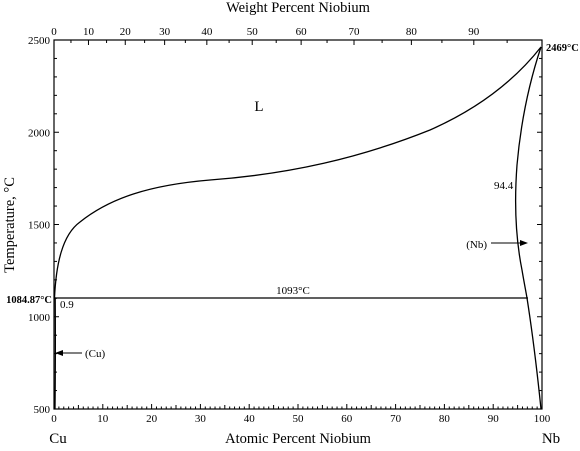  Describe the element at coordinates (258, 107) in the screenshot. I see `liquid-phase-label: L` at that location.